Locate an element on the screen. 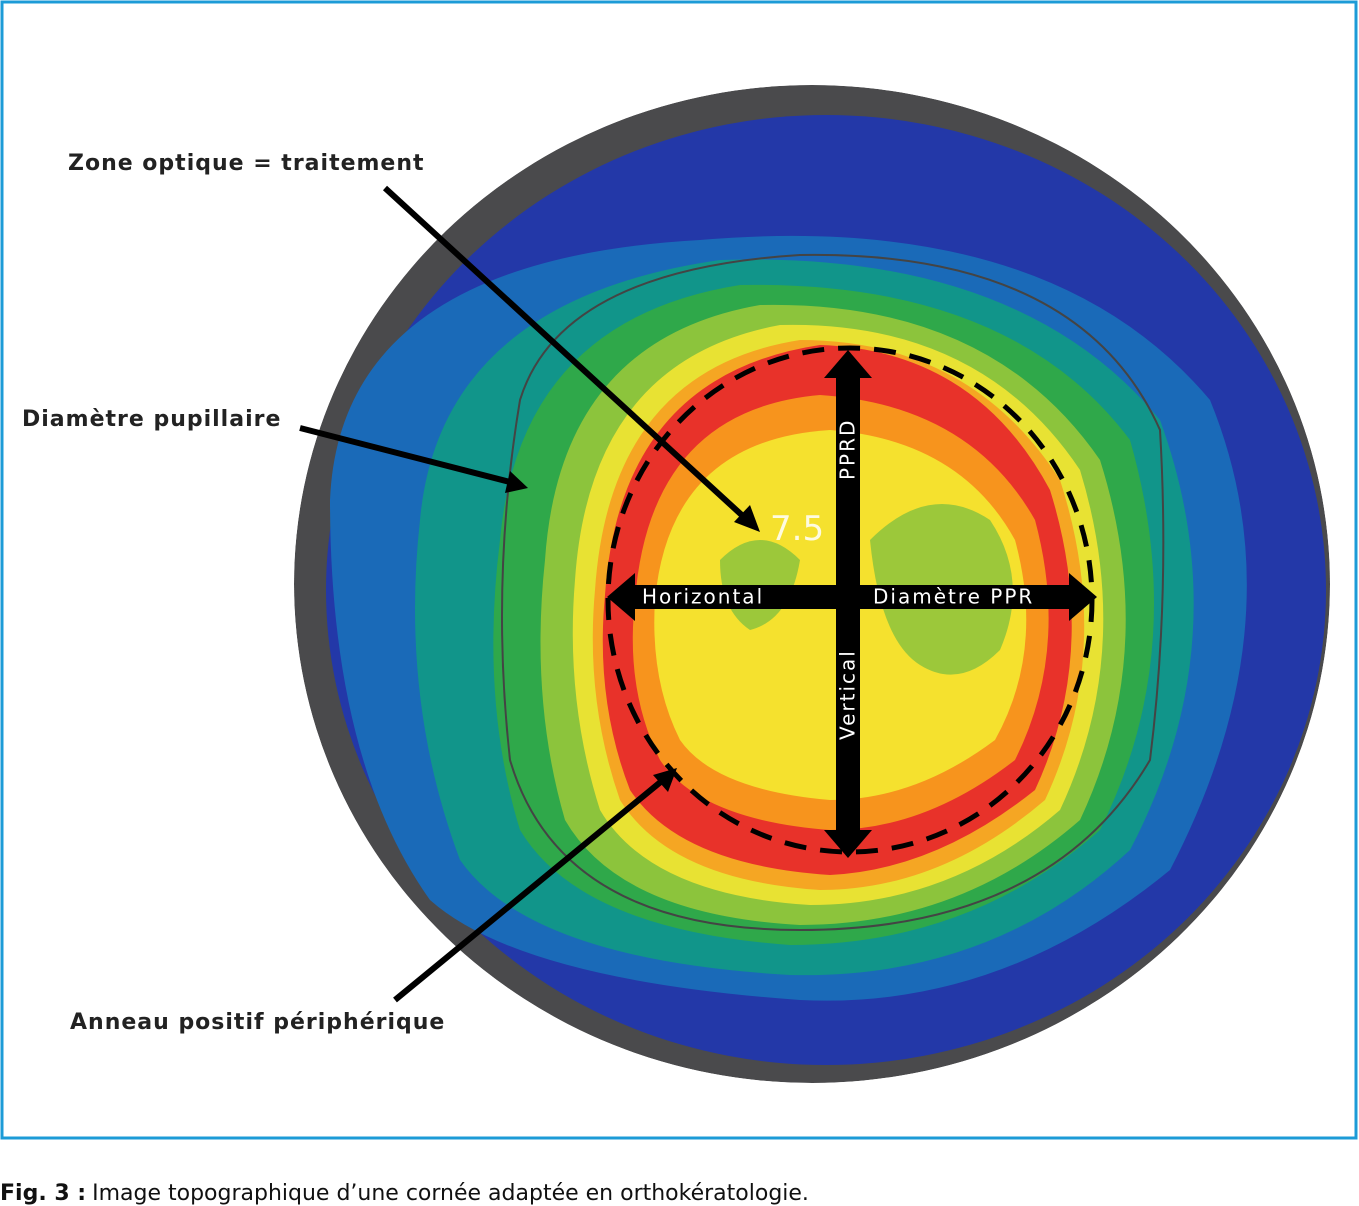  caption-label: Fig. 3 : is located at coordinates (43, 1193).